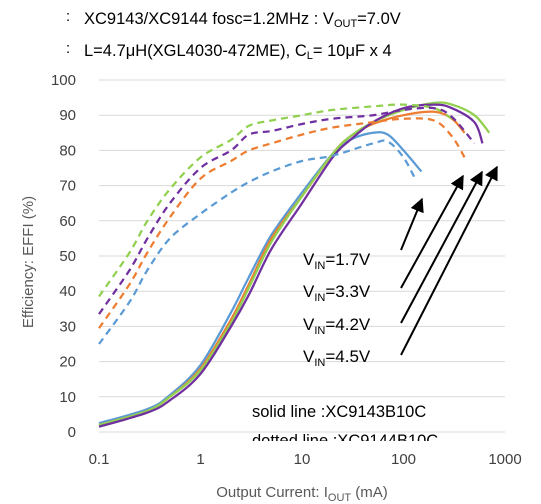 The width and height of the screenshot is (541, 504). I want to click on x-axis-label: Output Current: IOUT (mA), so click(302, 494).